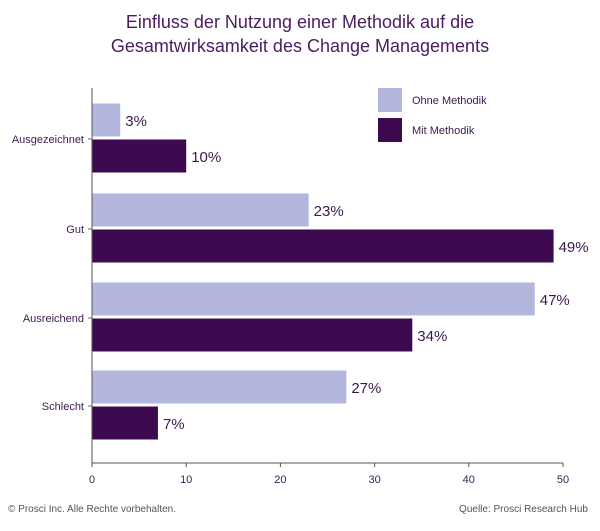  Describe the element at coordinates (206, 157) in the screenshot. I see `data-label: 10%` at that location.